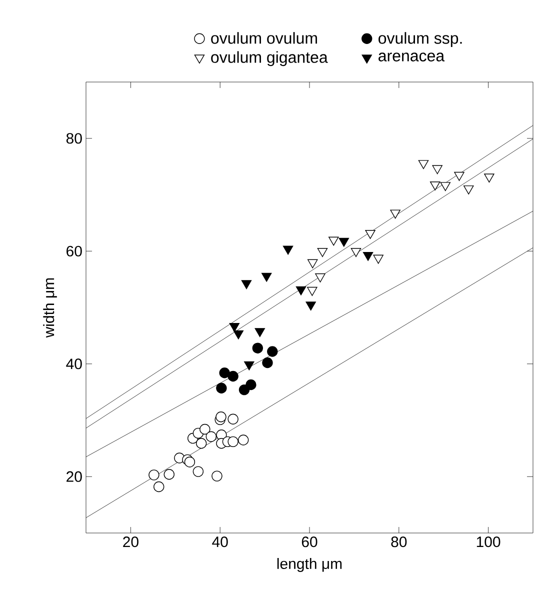  What do you see at coordinates (488, 542) in the screenshot?
I see `x-tick-label: 100` at bounding box center [488, 542].